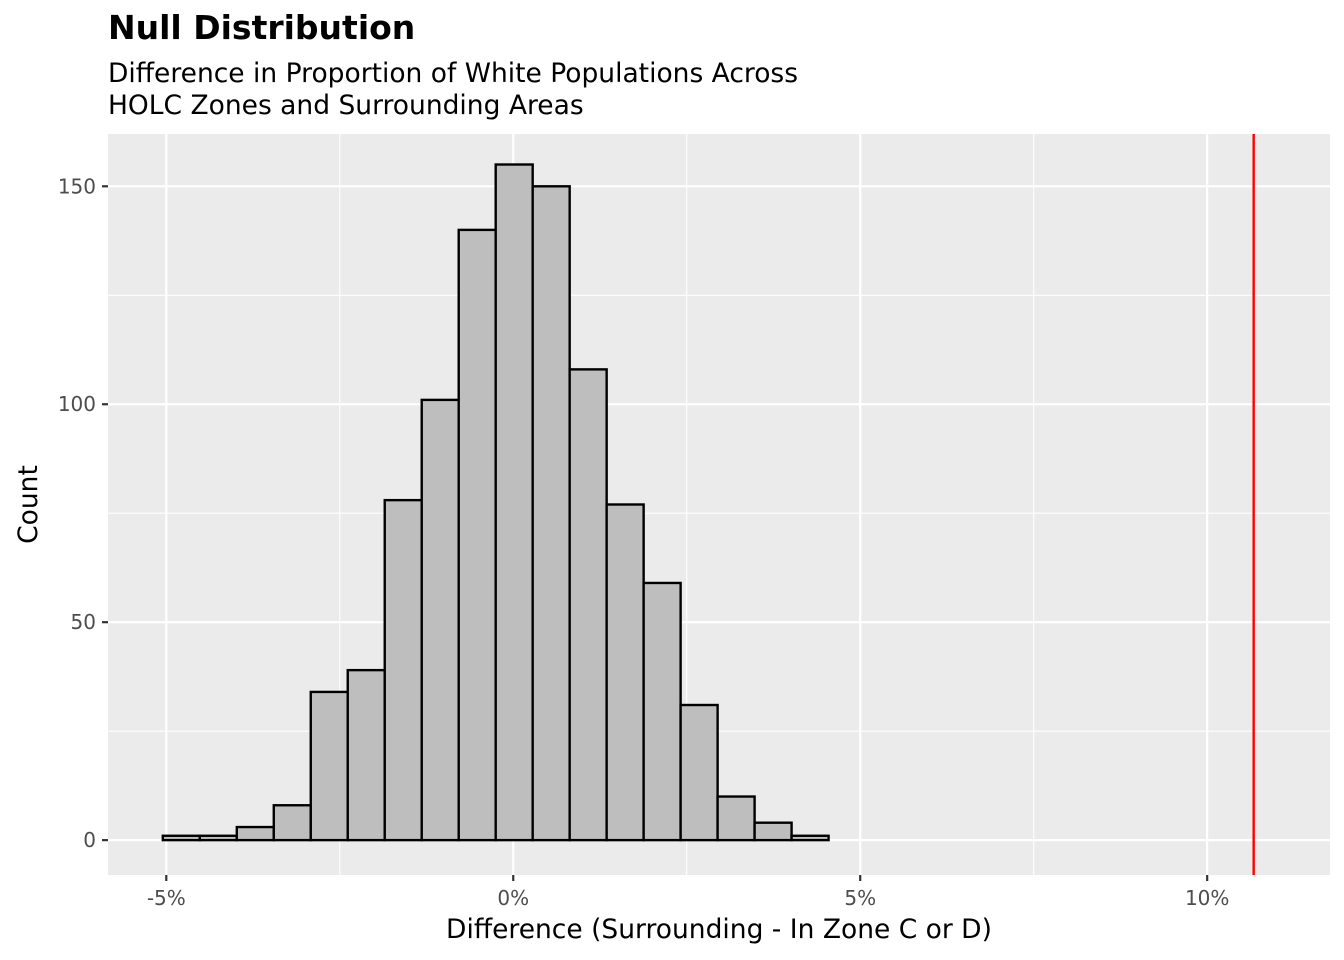 The height and width of the screenshot is (960, 1344). Describe the element at coordinates (77, 186) in the screenshot. I see `y-tick-label: 150` at that location.